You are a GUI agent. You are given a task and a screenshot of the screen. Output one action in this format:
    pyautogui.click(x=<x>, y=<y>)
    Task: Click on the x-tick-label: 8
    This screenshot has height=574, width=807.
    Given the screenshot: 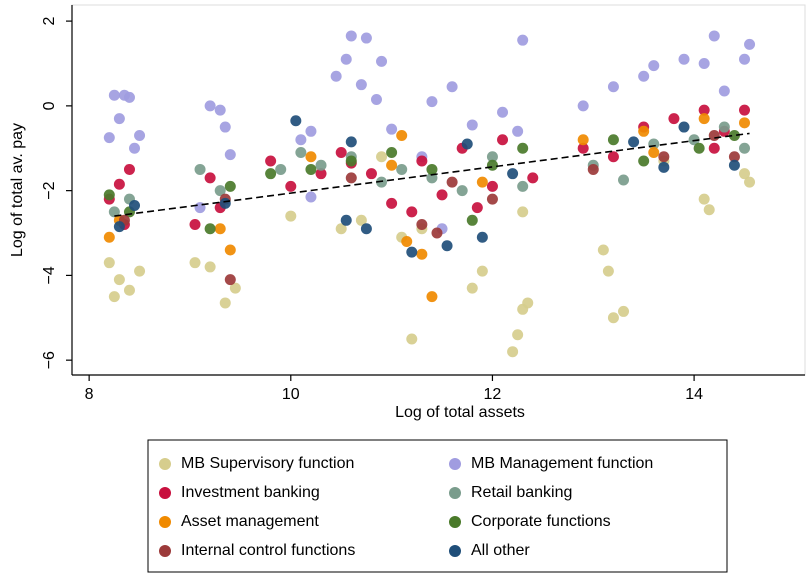 What is the action you would take?
    pyautogui.click(x=89, y=394)
    